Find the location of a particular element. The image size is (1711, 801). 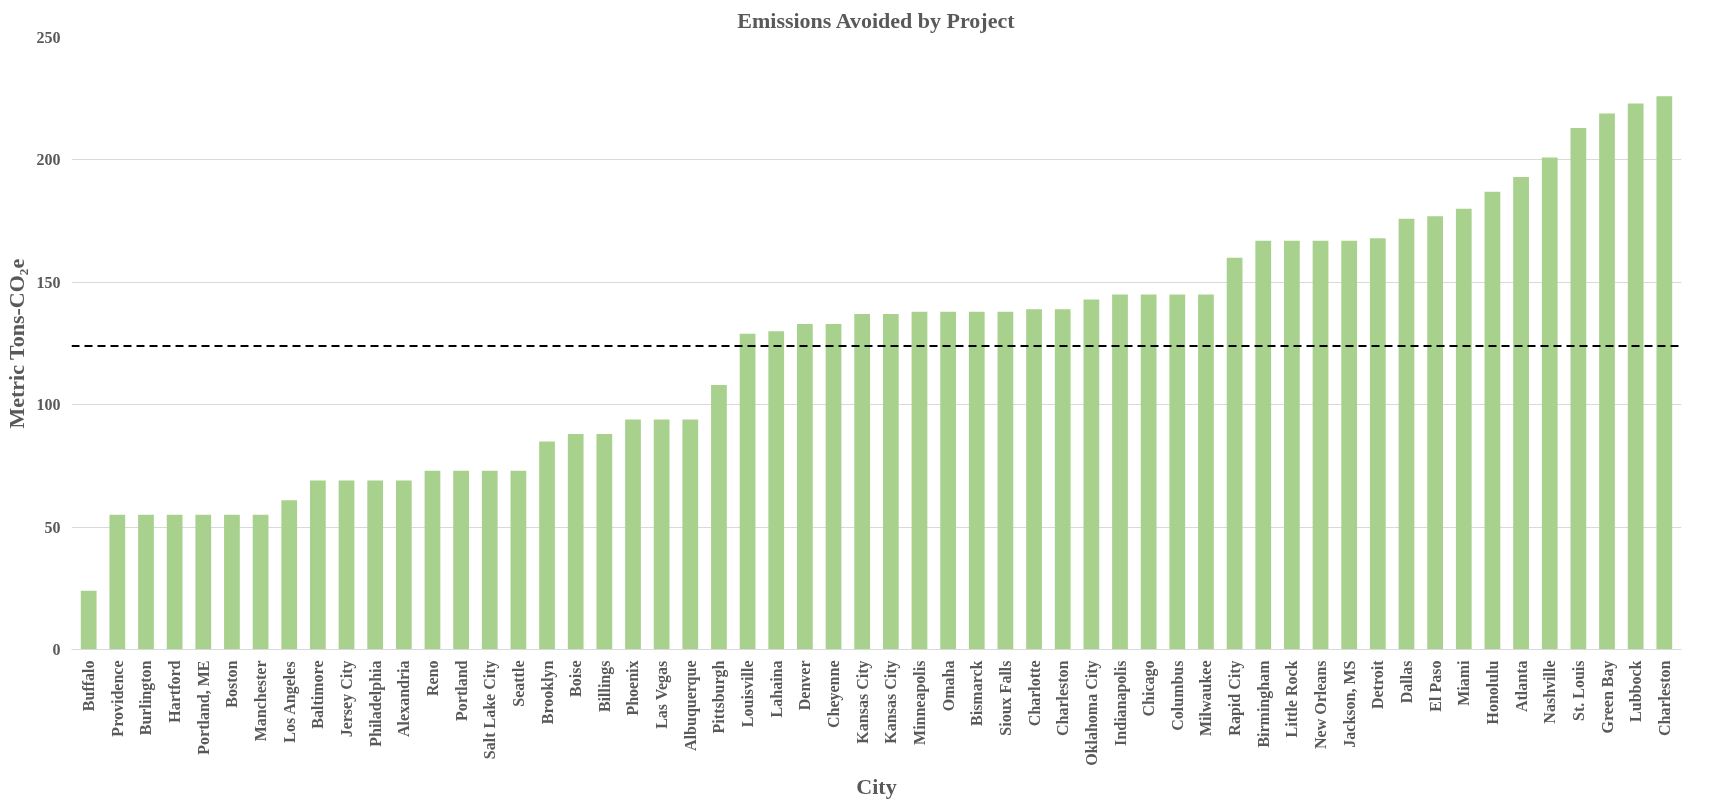

x-tick-label: Birmingham is located at coordinates (1263, 703).